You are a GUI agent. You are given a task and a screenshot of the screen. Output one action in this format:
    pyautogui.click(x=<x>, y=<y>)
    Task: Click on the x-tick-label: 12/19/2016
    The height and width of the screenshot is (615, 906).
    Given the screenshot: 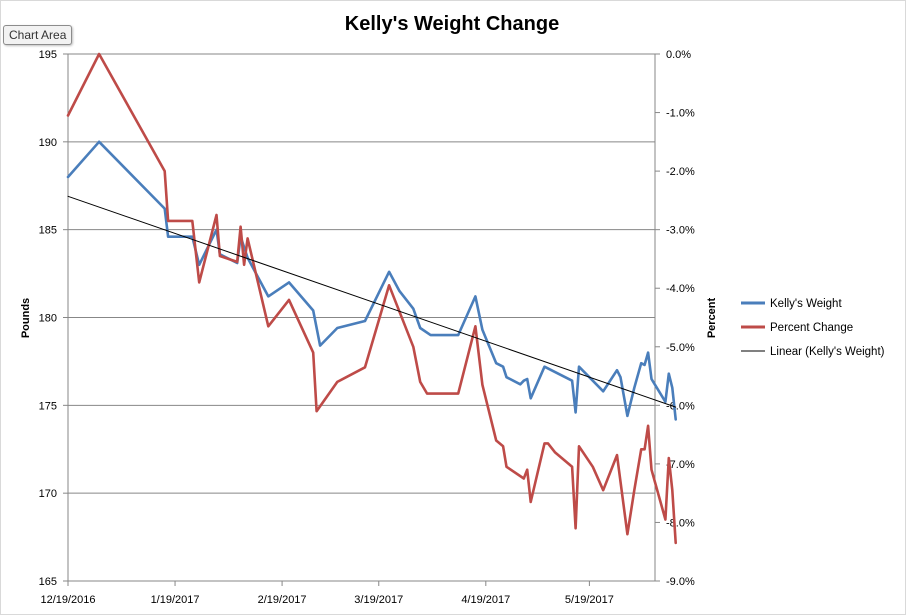 What is the action you would take?
    pyautogui.click(x=67, y=600)
    